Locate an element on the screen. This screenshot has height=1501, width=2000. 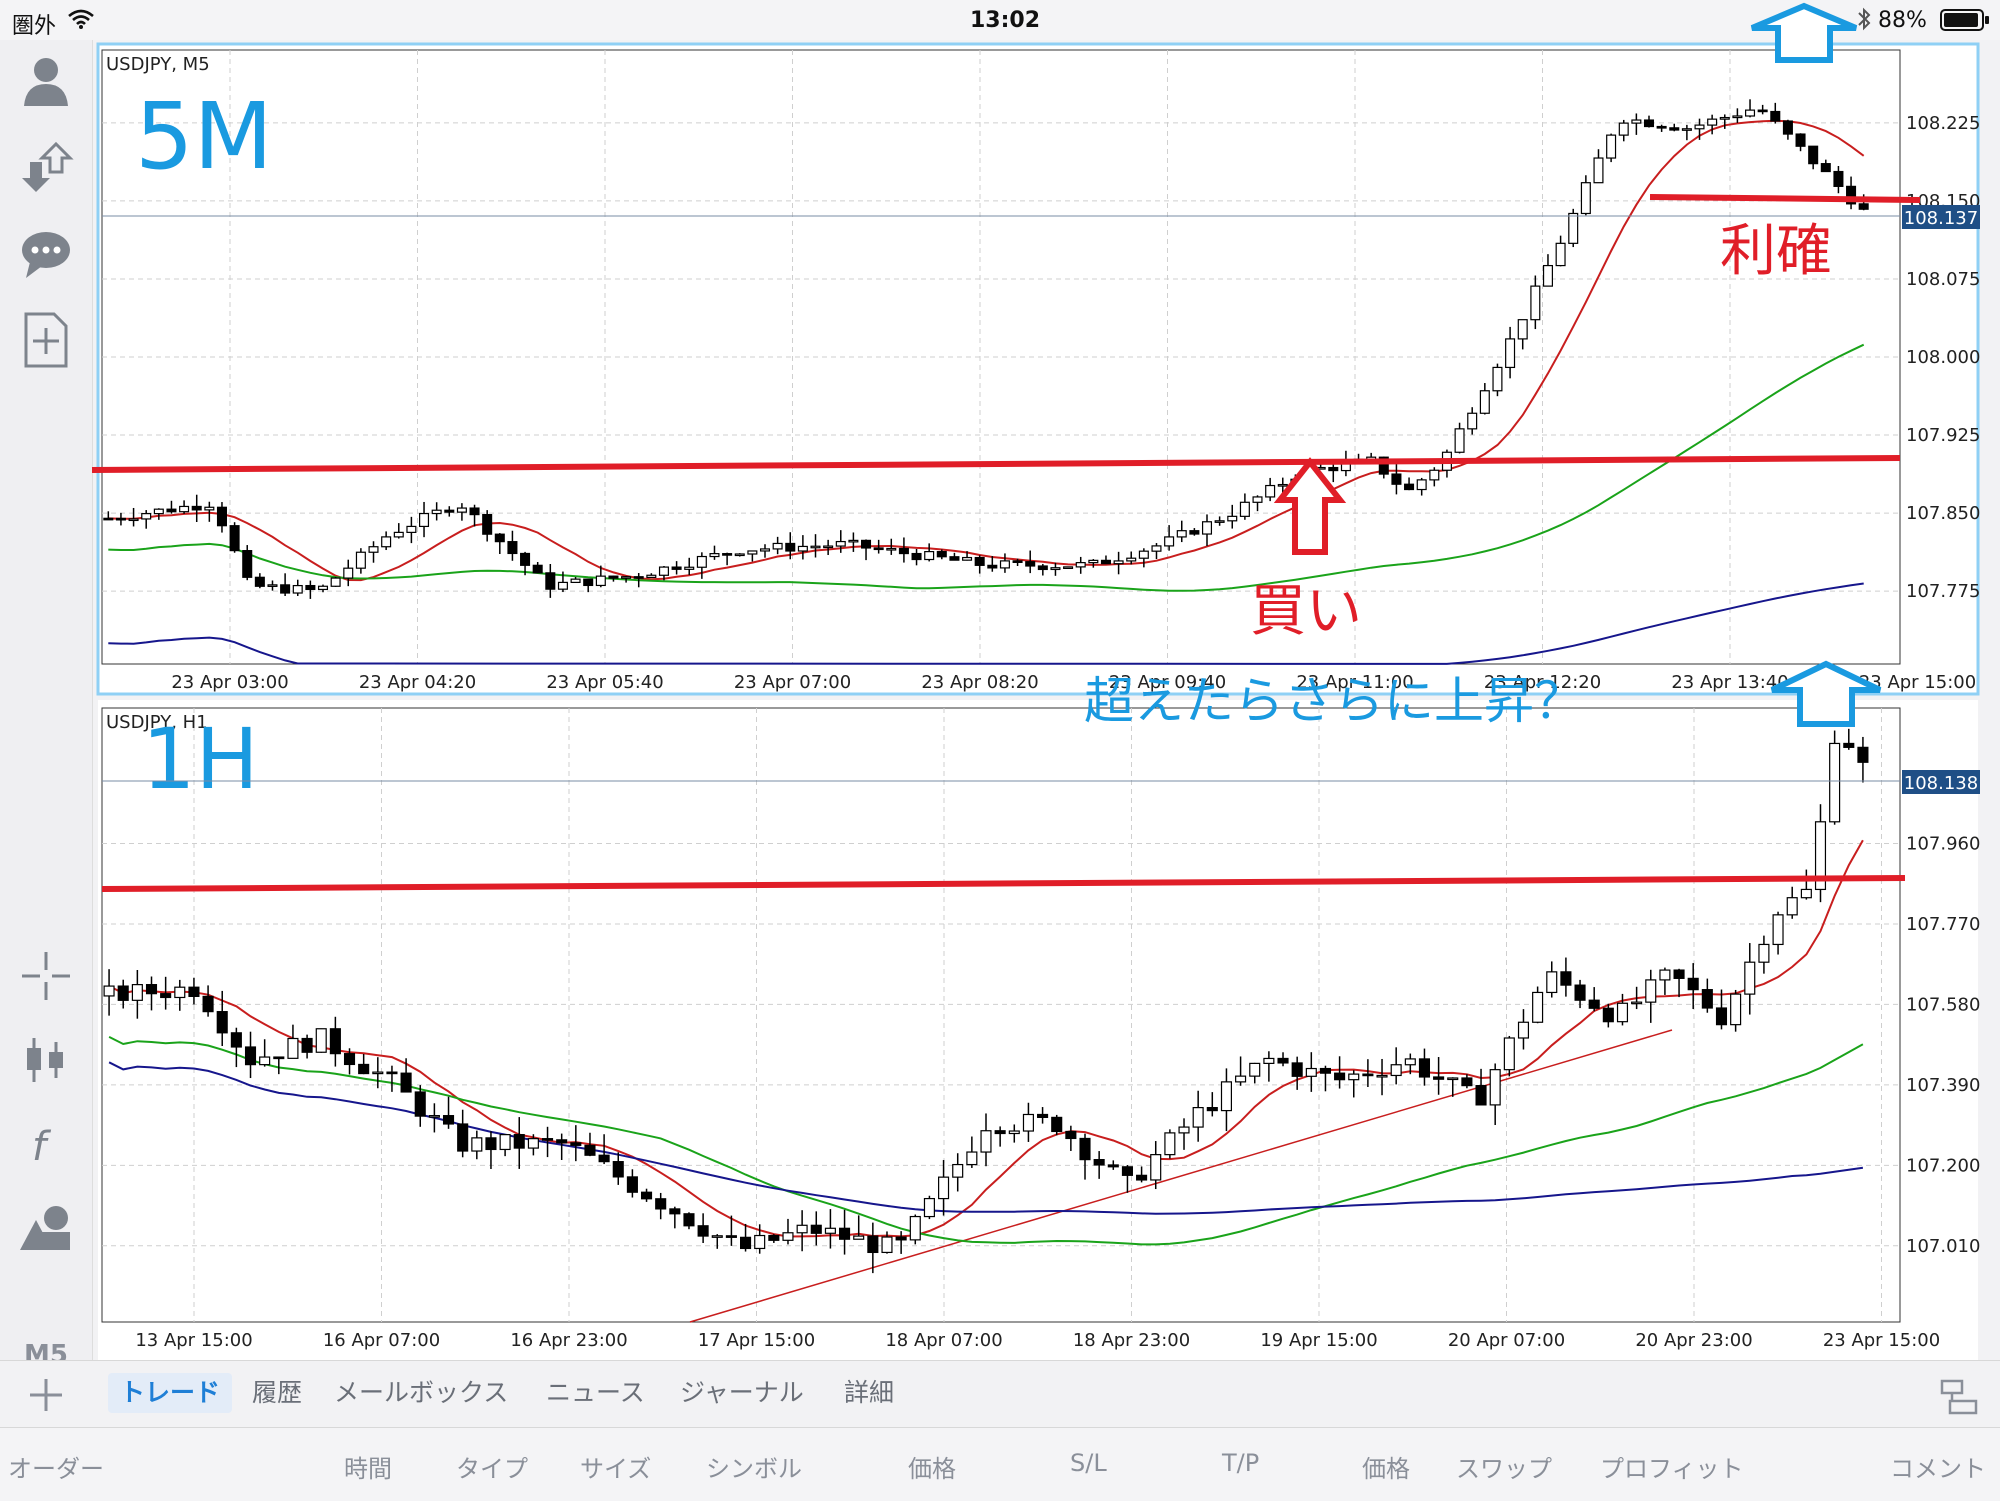
indicator-icon: f is located at coordinates (46, 1144).